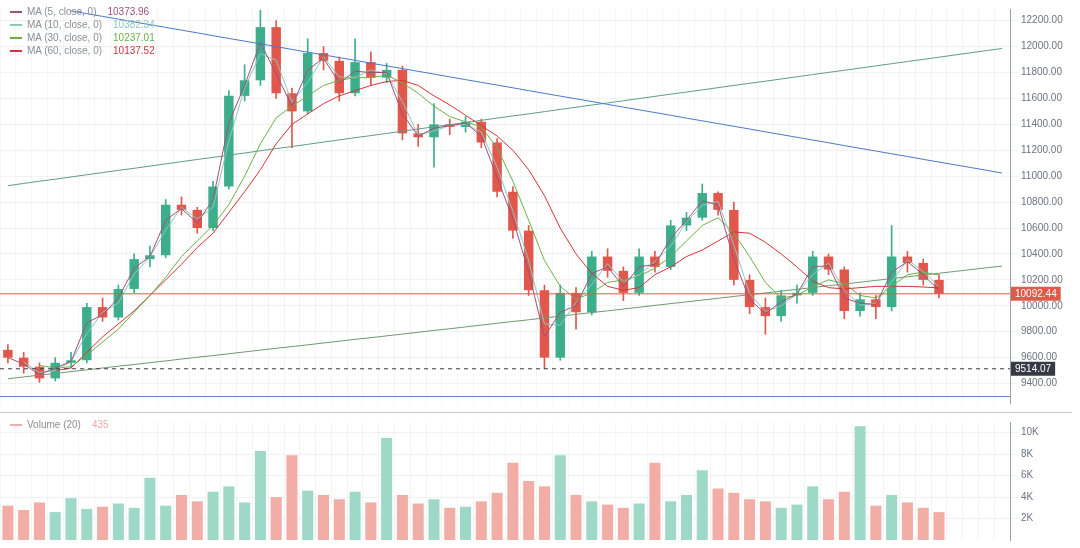 The height and width of the screenshot is (548, 1080). I want to click on legend-label: Volume (20), so click(54, 424).